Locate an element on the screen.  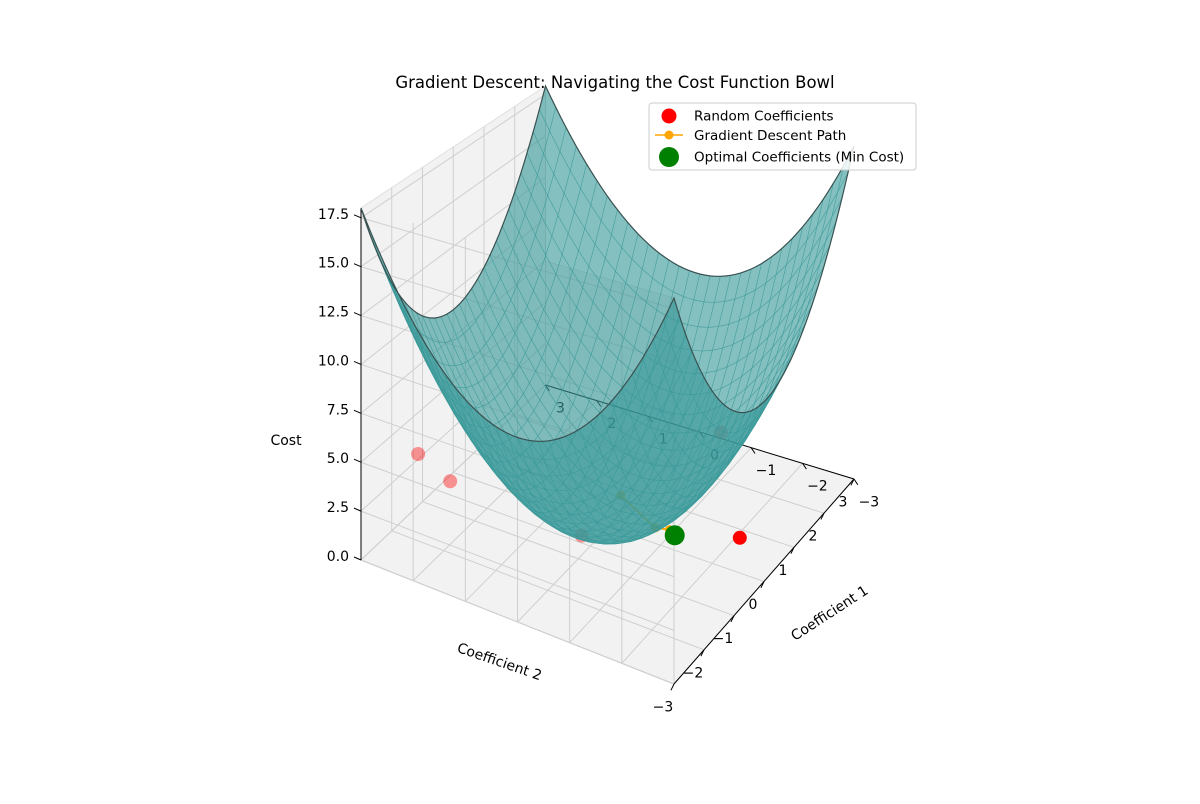
legend-label-optimal: Optimal Coefficients (Min Cost) is located at coordinates (799, 158).